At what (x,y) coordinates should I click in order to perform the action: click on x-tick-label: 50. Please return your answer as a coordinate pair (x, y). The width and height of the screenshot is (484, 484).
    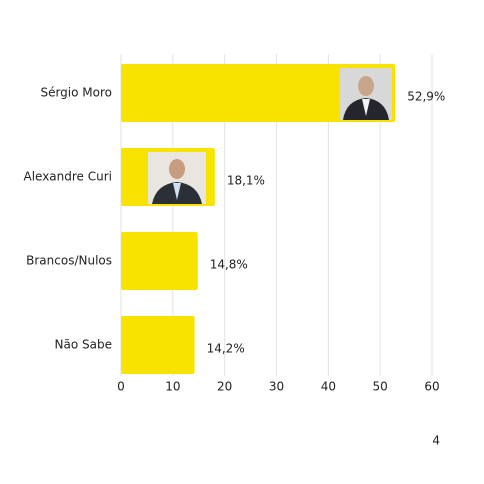
    Looking at the image, I should click on (380, 387).